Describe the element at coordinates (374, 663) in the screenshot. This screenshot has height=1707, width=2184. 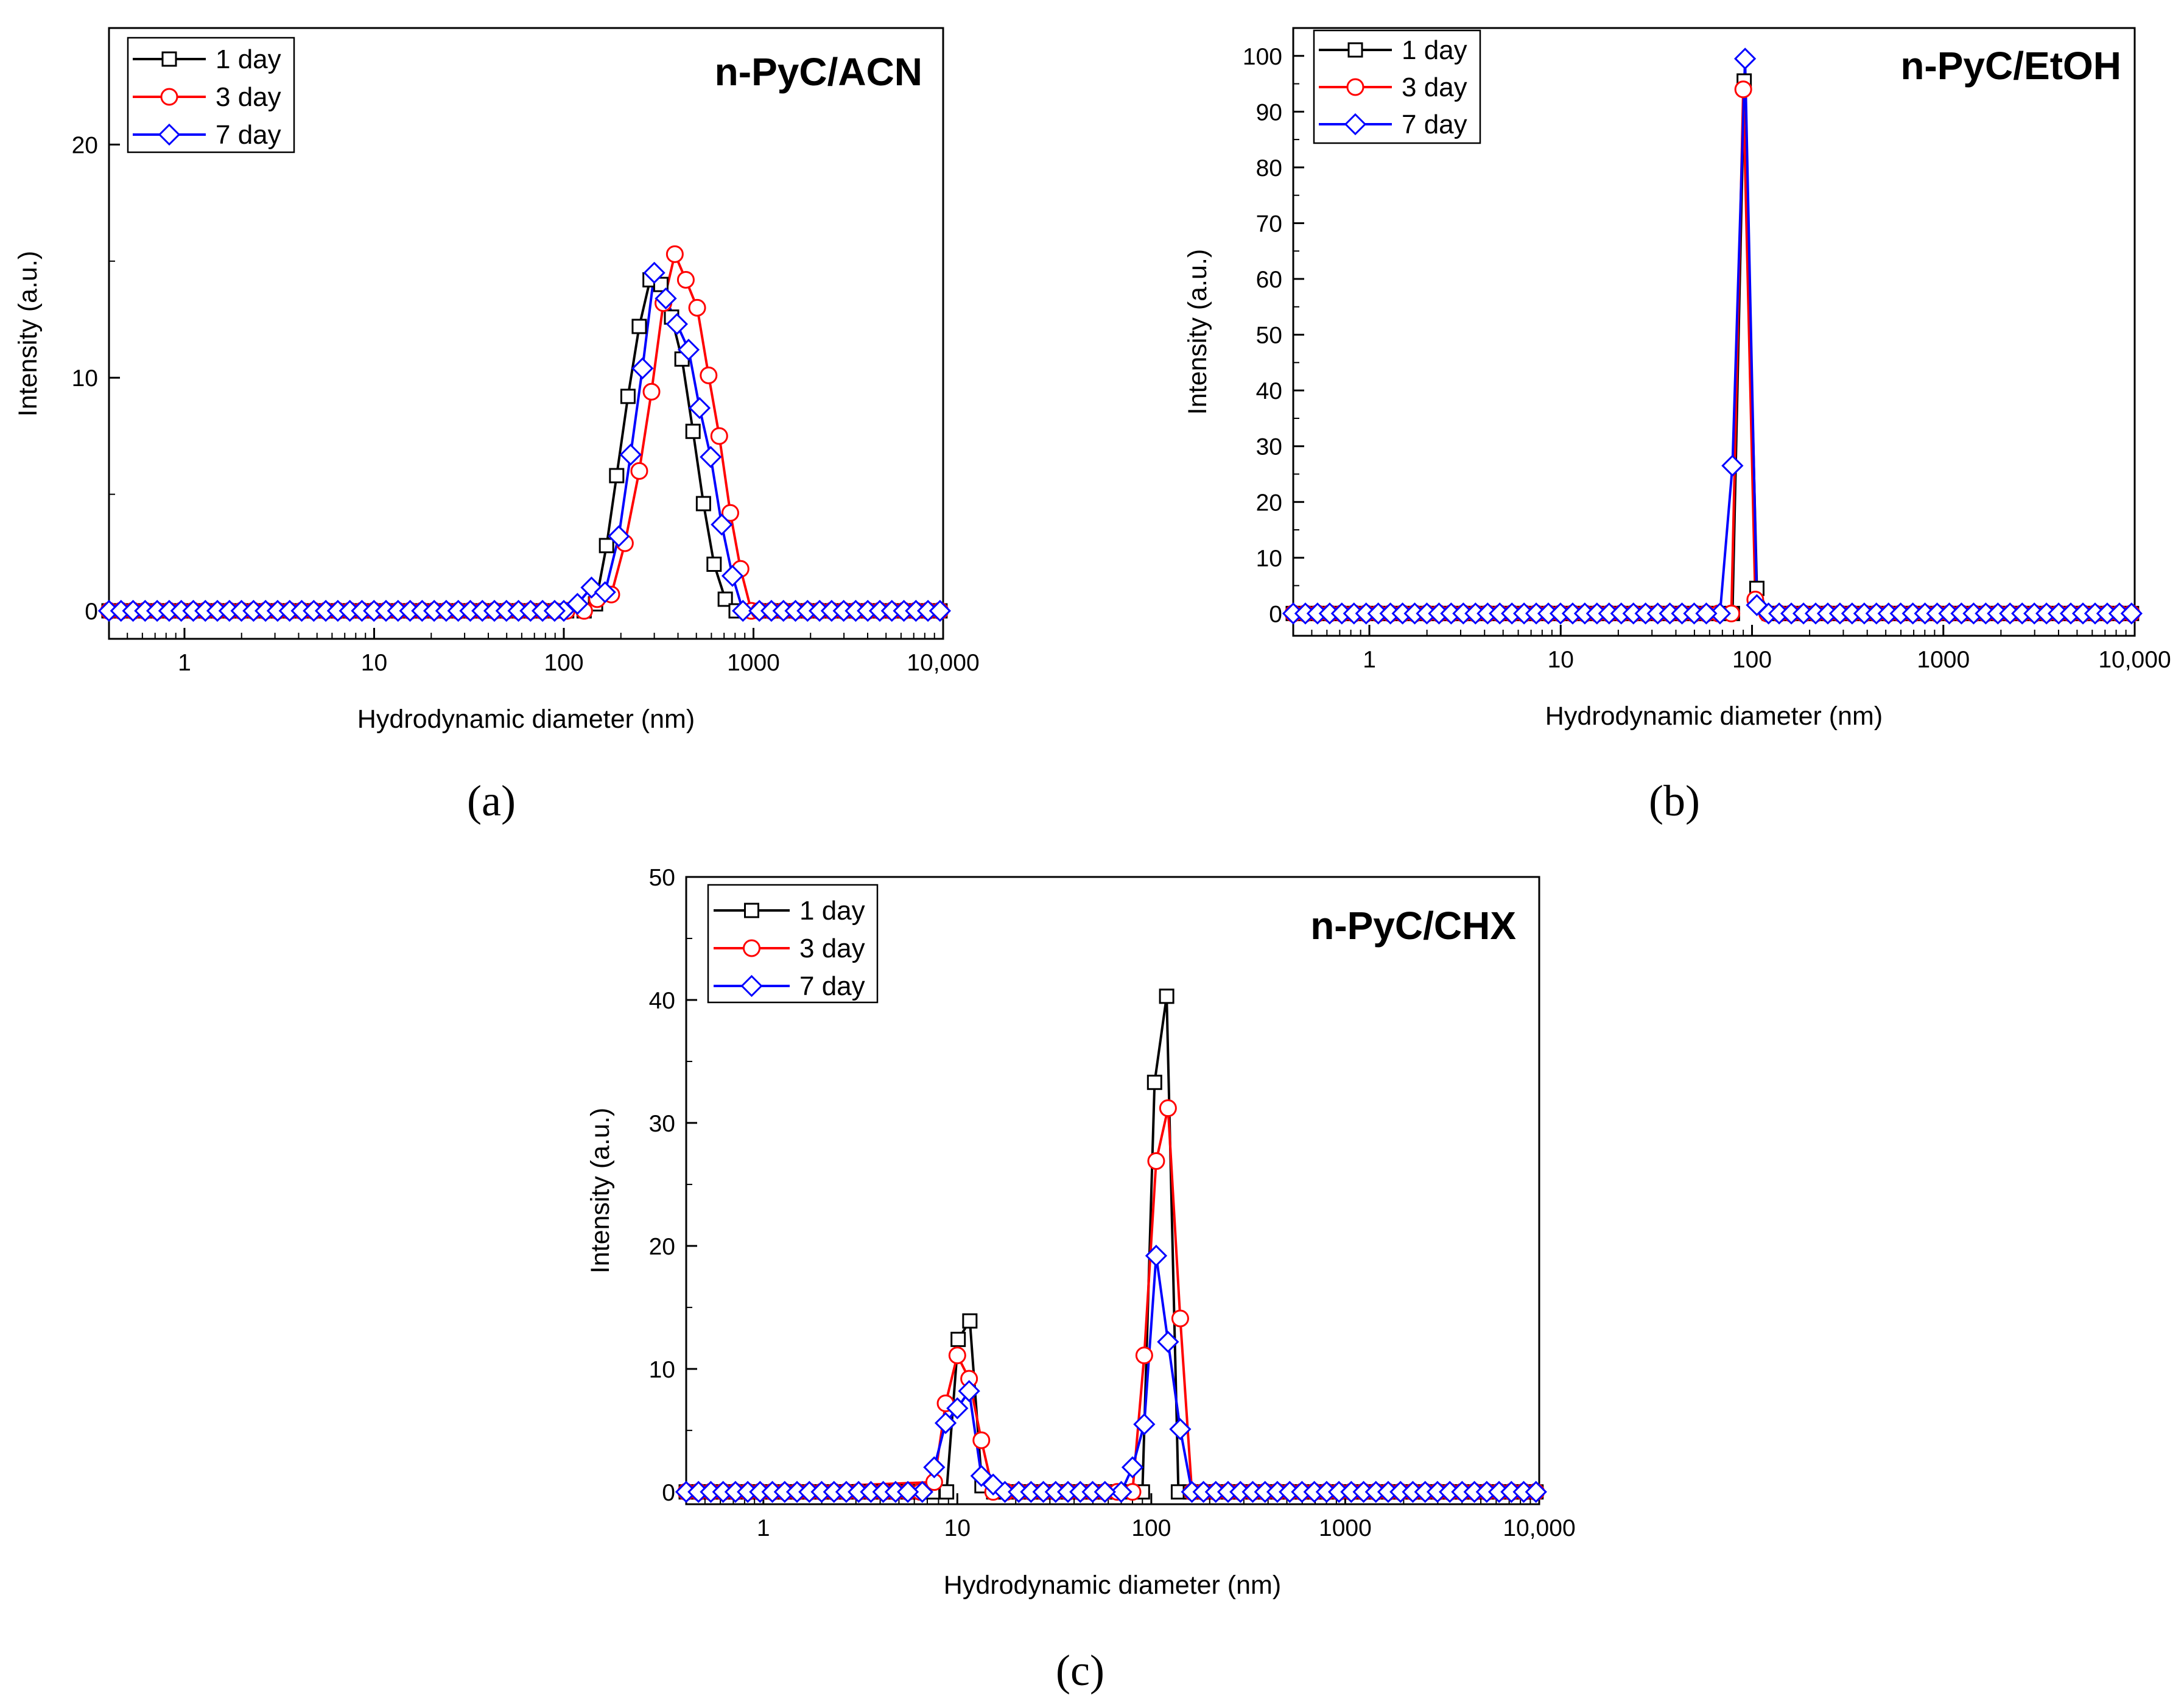
I see `x-tick-label: 10` at that location.